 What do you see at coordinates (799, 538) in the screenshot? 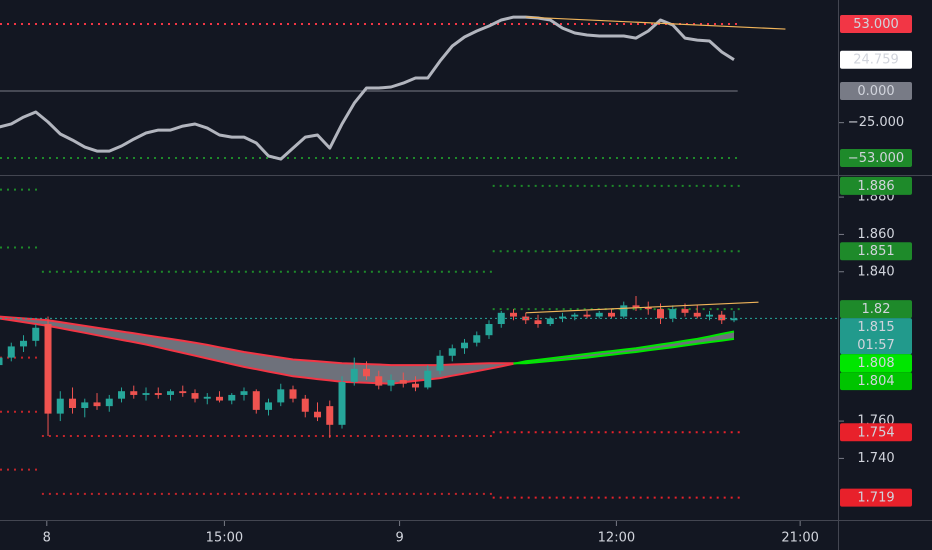
I see `x-tick-label: 21:00` at bounding box center [799, 538].